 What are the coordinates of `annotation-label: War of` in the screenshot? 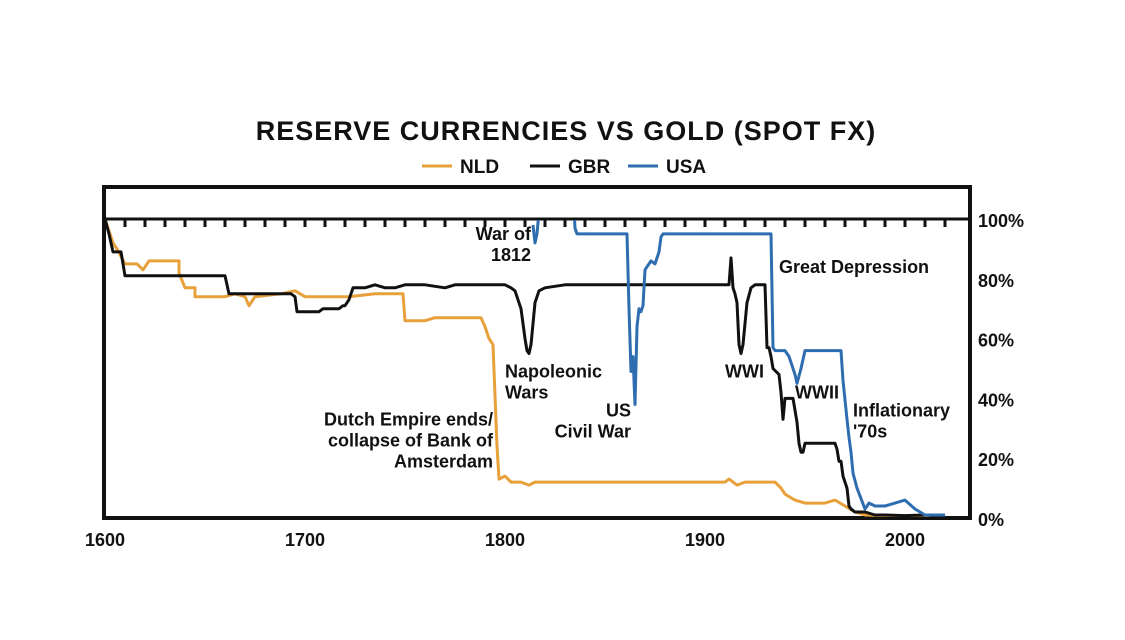 It's located at (504, 234).